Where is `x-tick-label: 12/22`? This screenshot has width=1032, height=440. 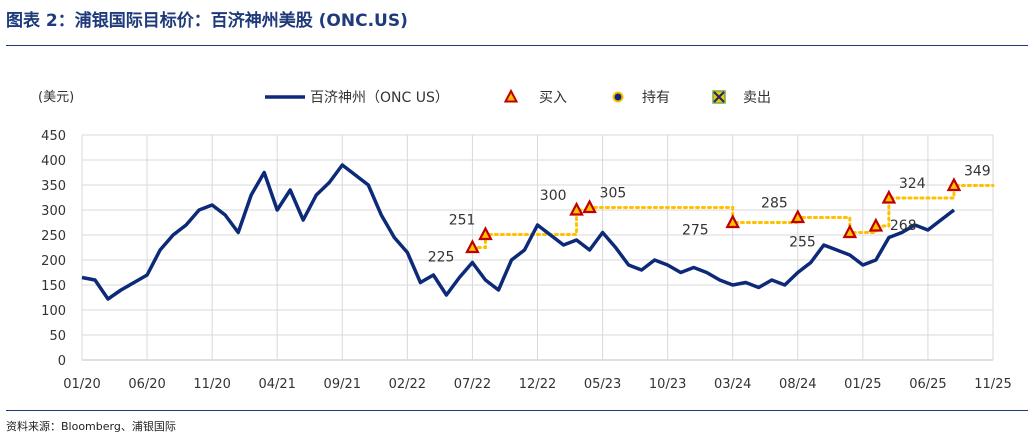
x-tick-label: 12/22 is located at coordinates (537, 384).